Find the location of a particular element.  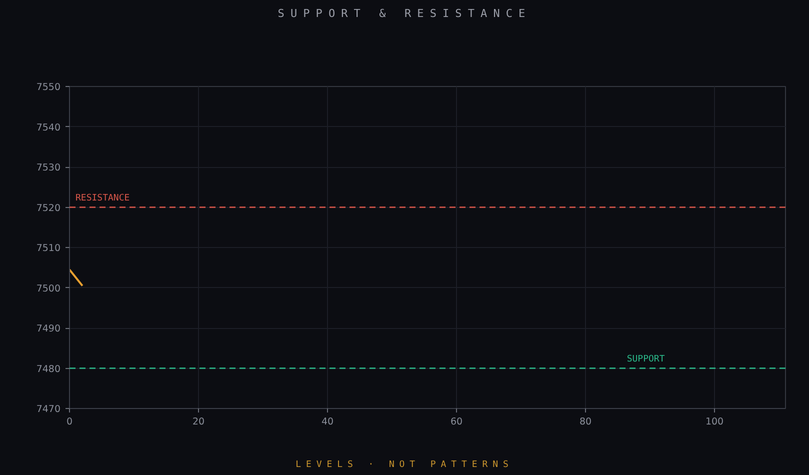

chart-title: SUPPORT & RESISTANCE is located at coordinates (405, 13).